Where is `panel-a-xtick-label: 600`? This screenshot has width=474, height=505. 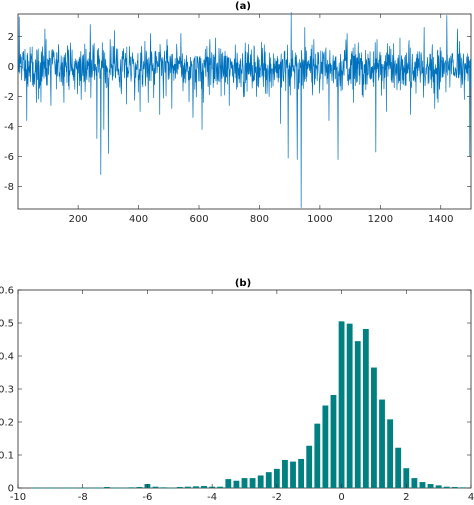
panel-a-xtick-label: 600 is located at coordinates (198, 219).